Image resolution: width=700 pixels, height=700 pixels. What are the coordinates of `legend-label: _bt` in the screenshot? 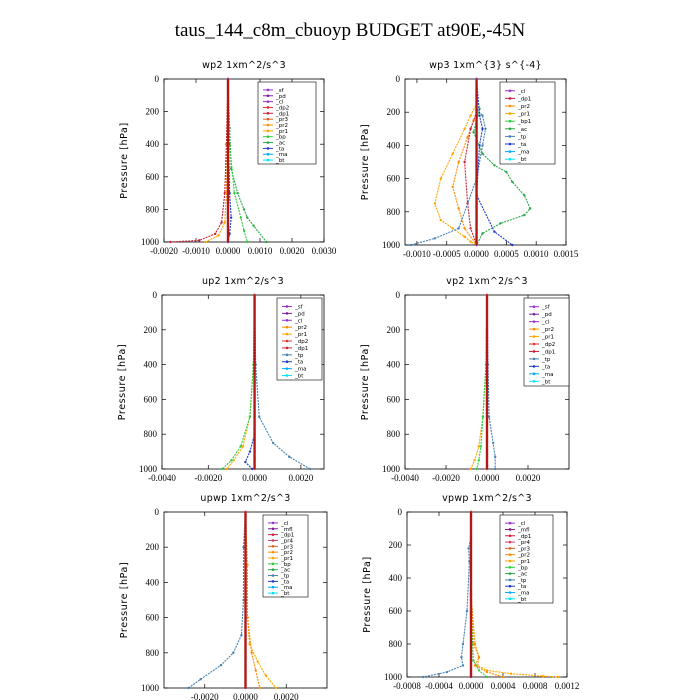 It's located at (522, 160).